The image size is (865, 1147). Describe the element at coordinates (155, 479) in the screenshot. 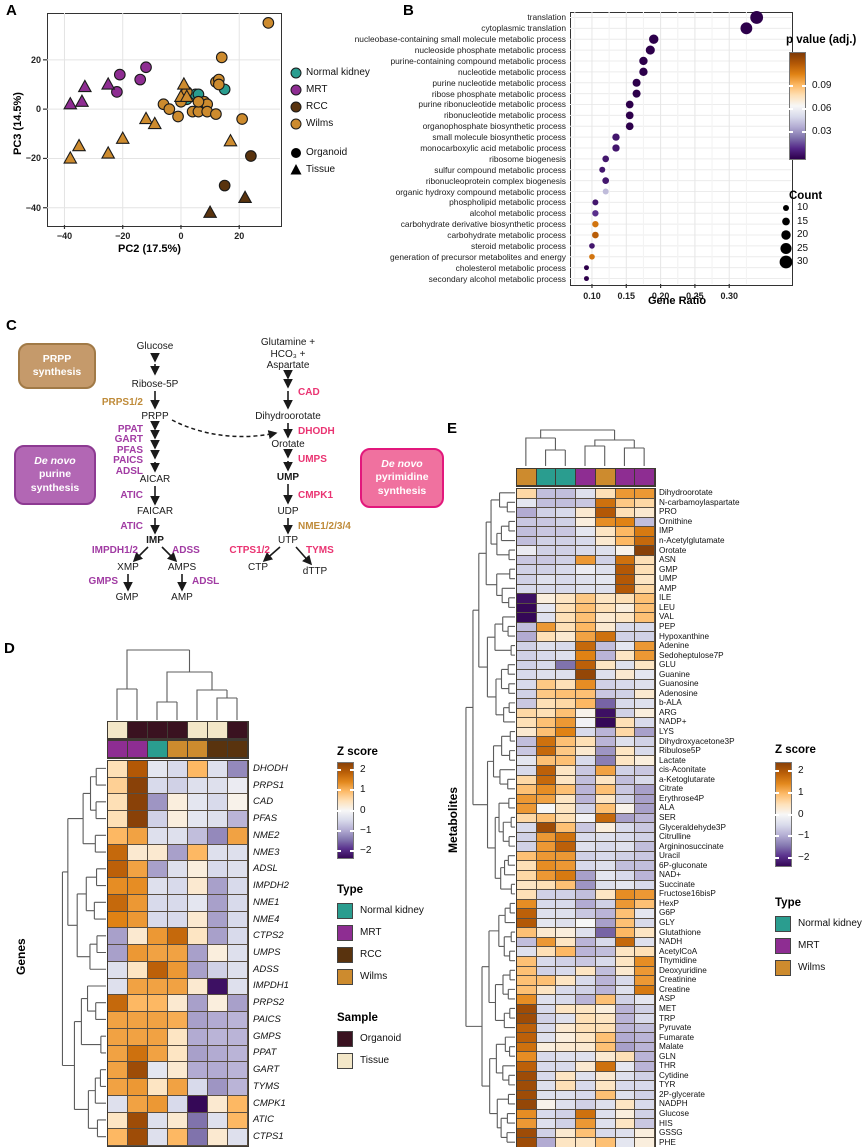

I see `pathway-node-aicar: AICAR` at that location.